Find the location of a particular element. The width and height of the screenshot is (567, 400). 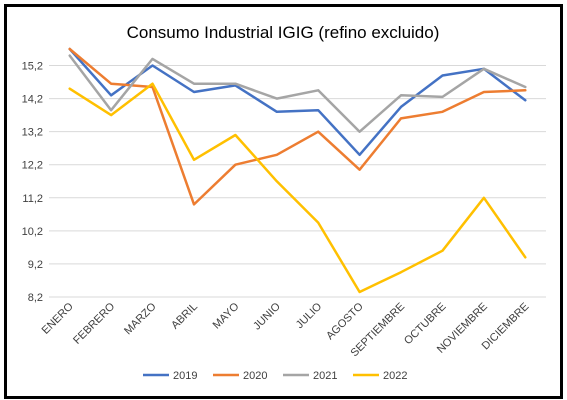

legend-label: 2020 is located at coordinates (255, 376).